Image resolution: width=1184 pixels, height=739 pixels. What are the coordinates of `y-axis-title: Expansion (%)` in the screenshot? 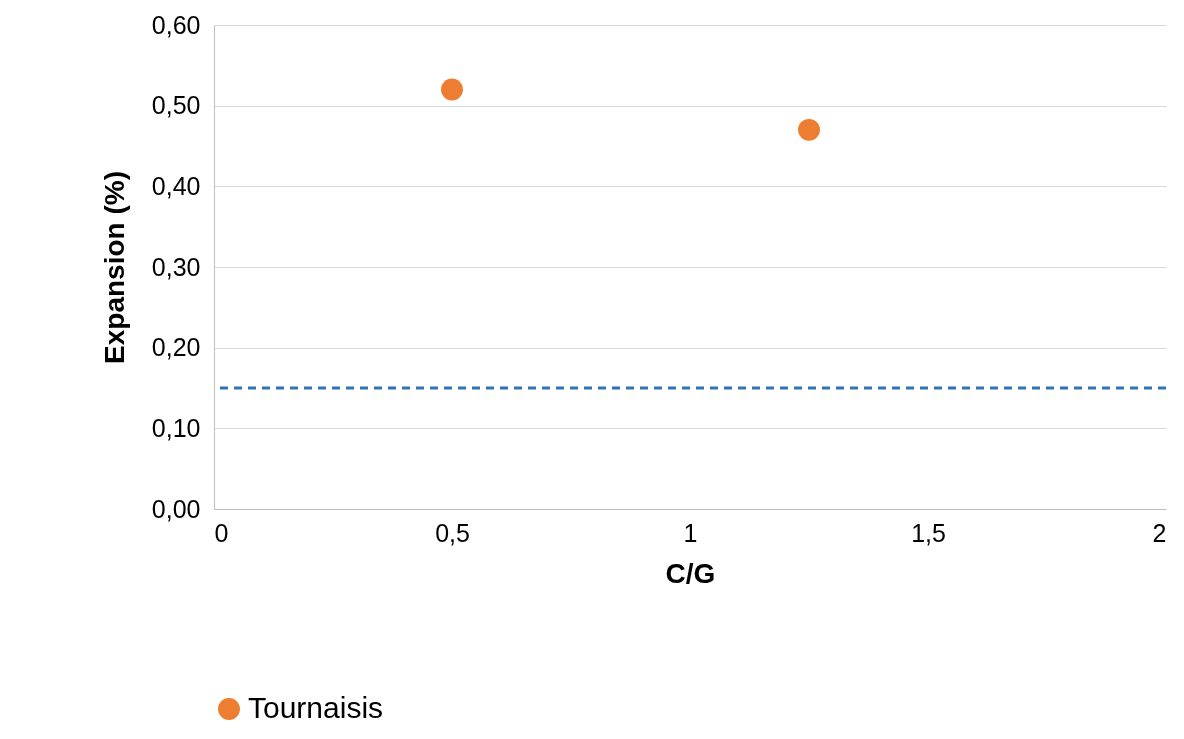 It's located at (114, 267).